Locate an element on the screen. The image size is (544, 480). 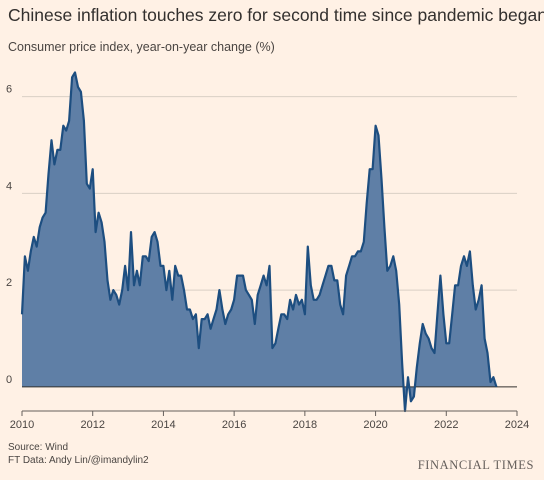
x-tick-label-2010: 2010 is located at coordinates (22, 425).